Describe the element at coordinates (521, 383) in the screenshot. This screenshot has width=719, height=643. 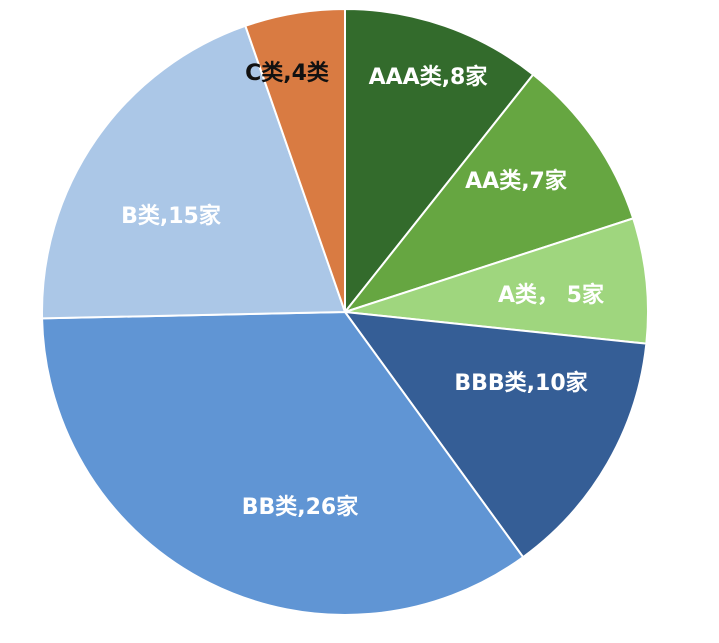
I see `pie-label-bbb: BBB类,10家` at that location.